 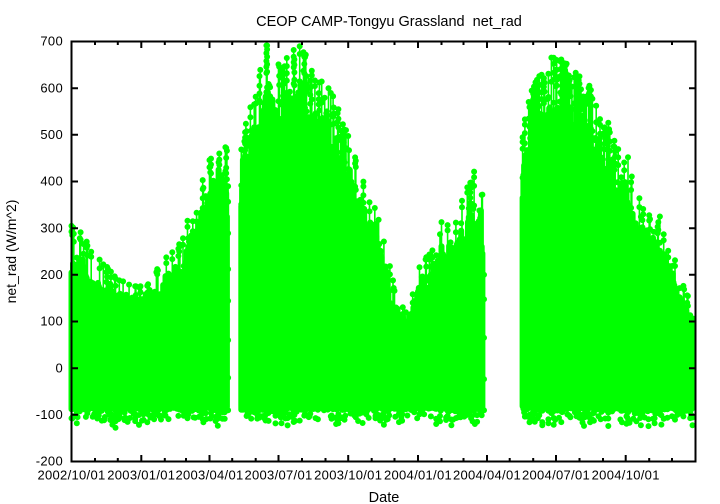 I want to click on svg-text: 400, so click(x=51, y=181).